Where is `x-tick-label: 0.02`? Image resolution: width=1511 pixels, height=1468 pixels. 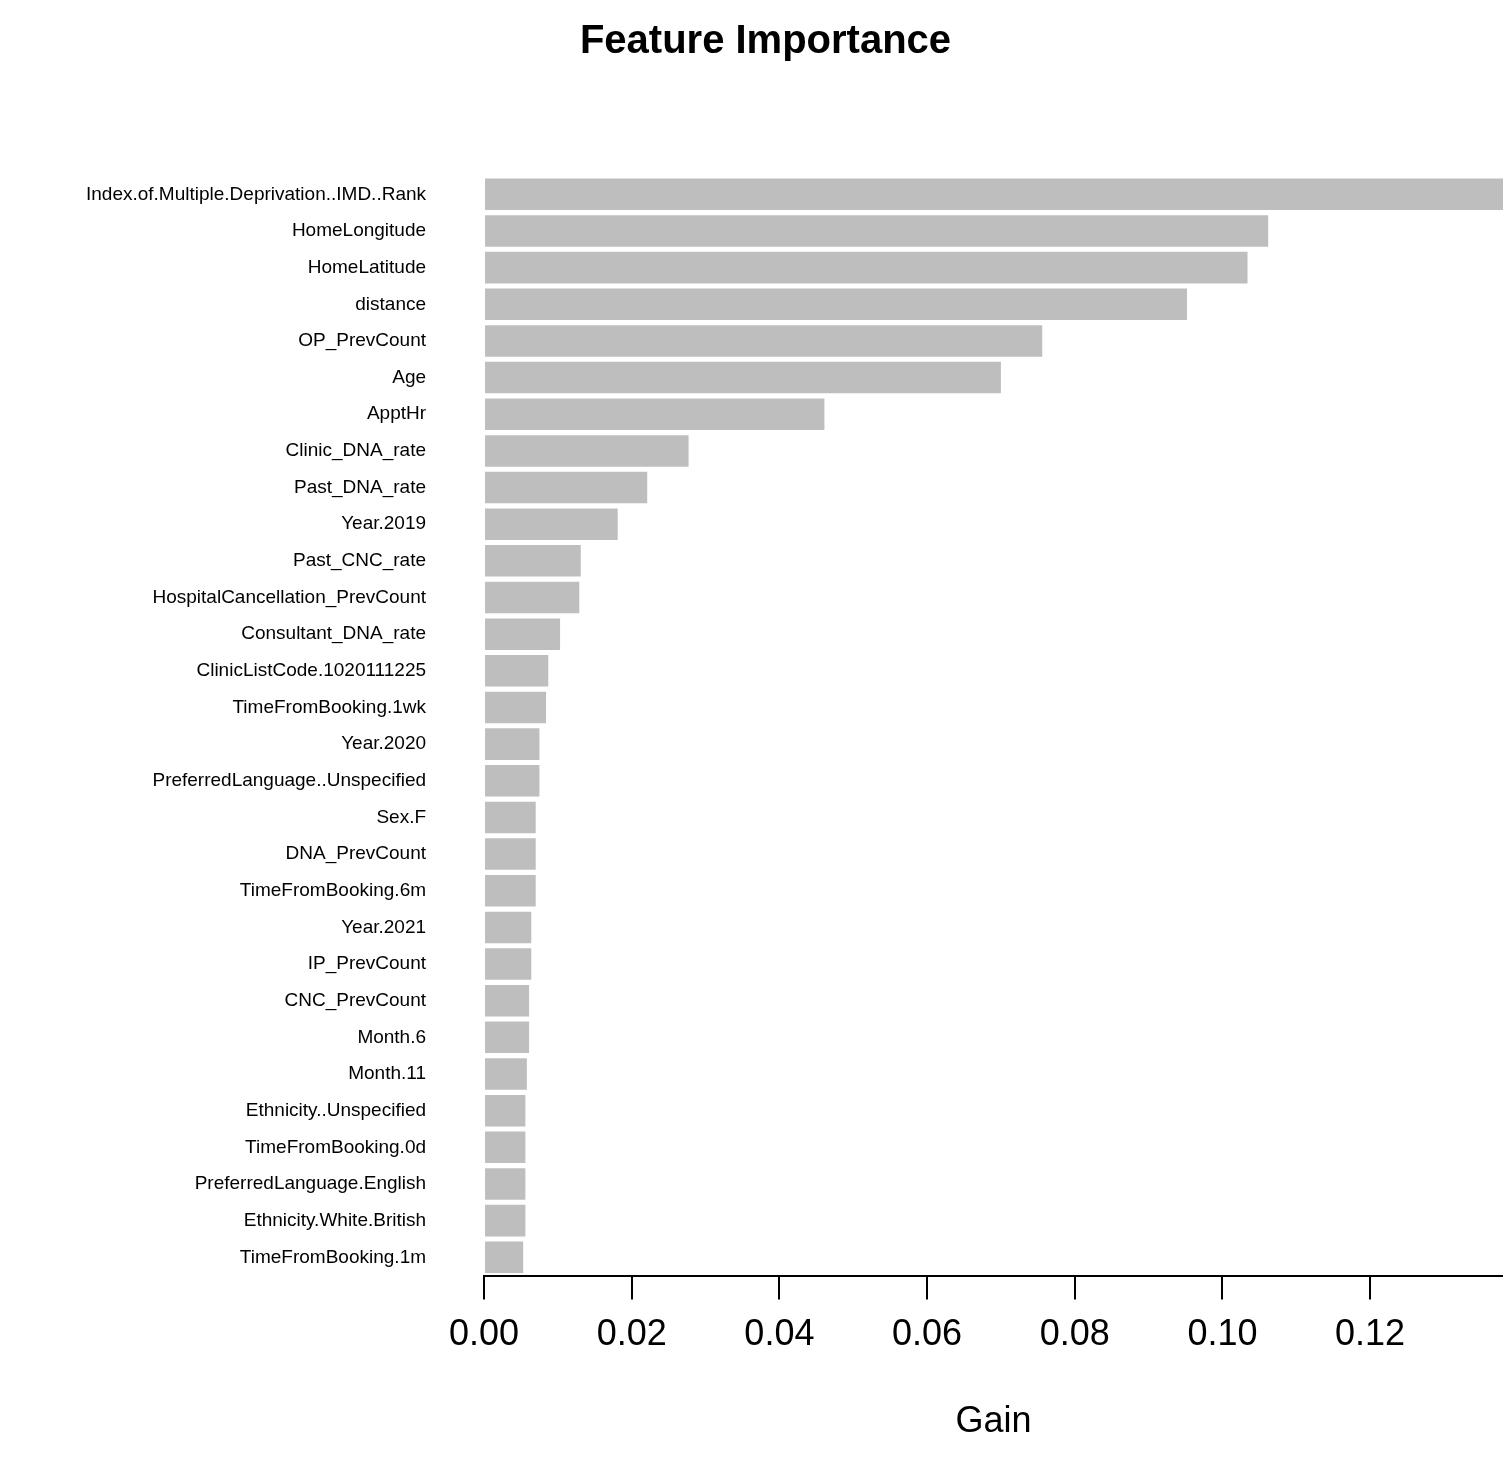
x-tick-label: 0.02 is located at coordinates (631, 1333).